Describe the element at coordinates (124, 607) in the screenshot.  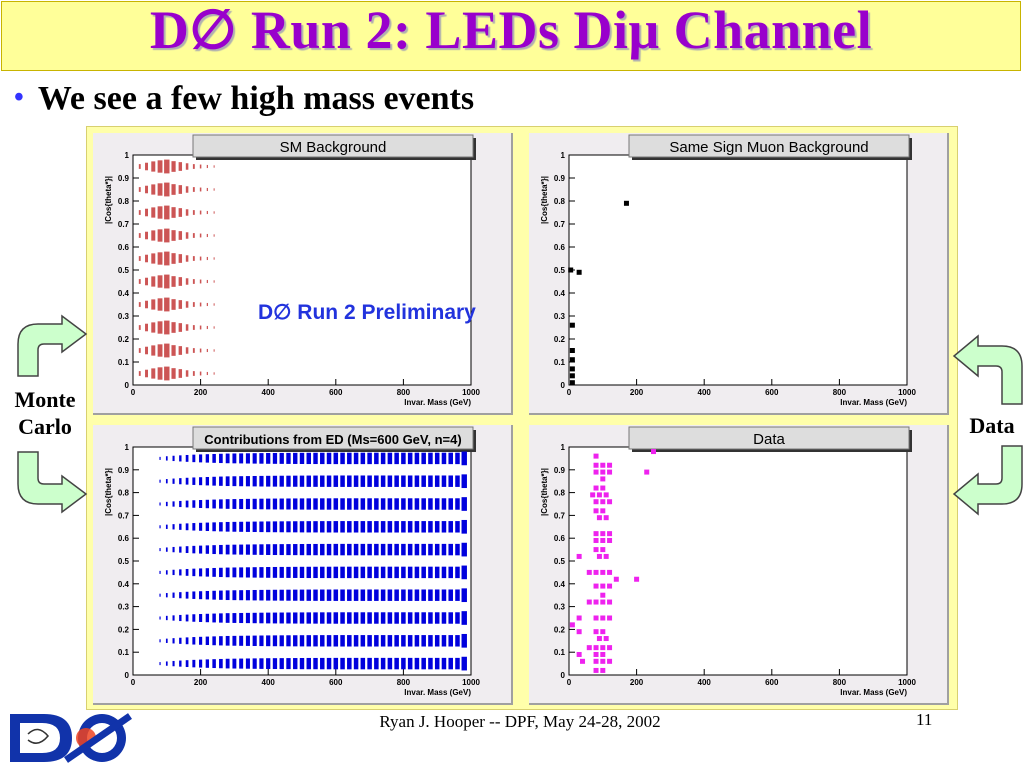
I see `y-tick-label: 0.3` at that location.